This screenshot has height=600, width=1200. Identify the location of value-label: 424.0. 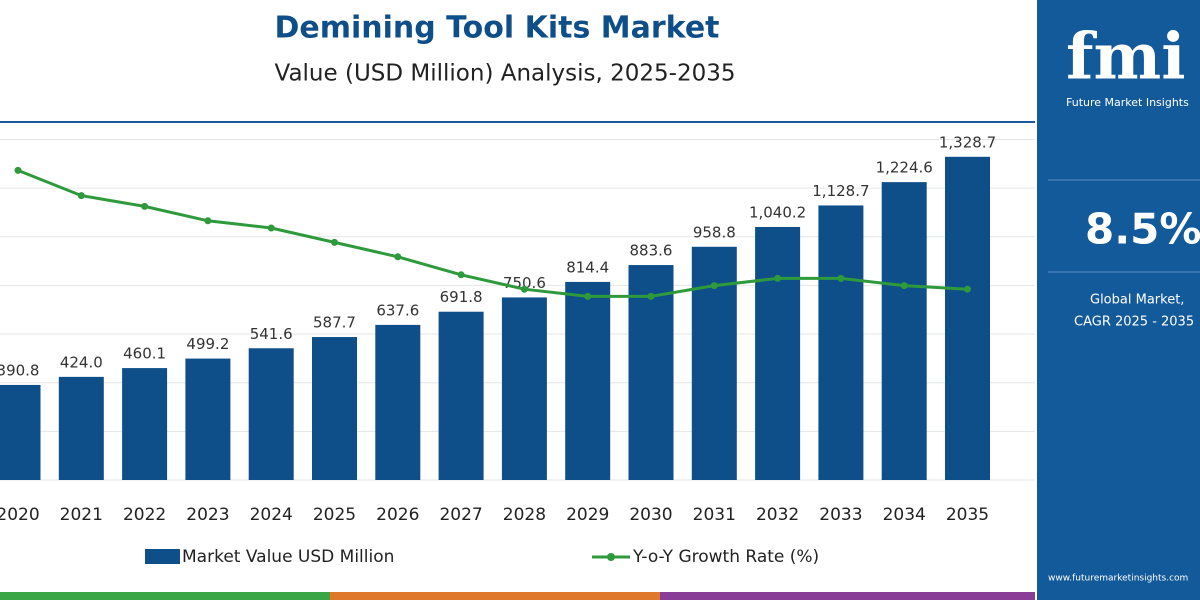
(81, 362).